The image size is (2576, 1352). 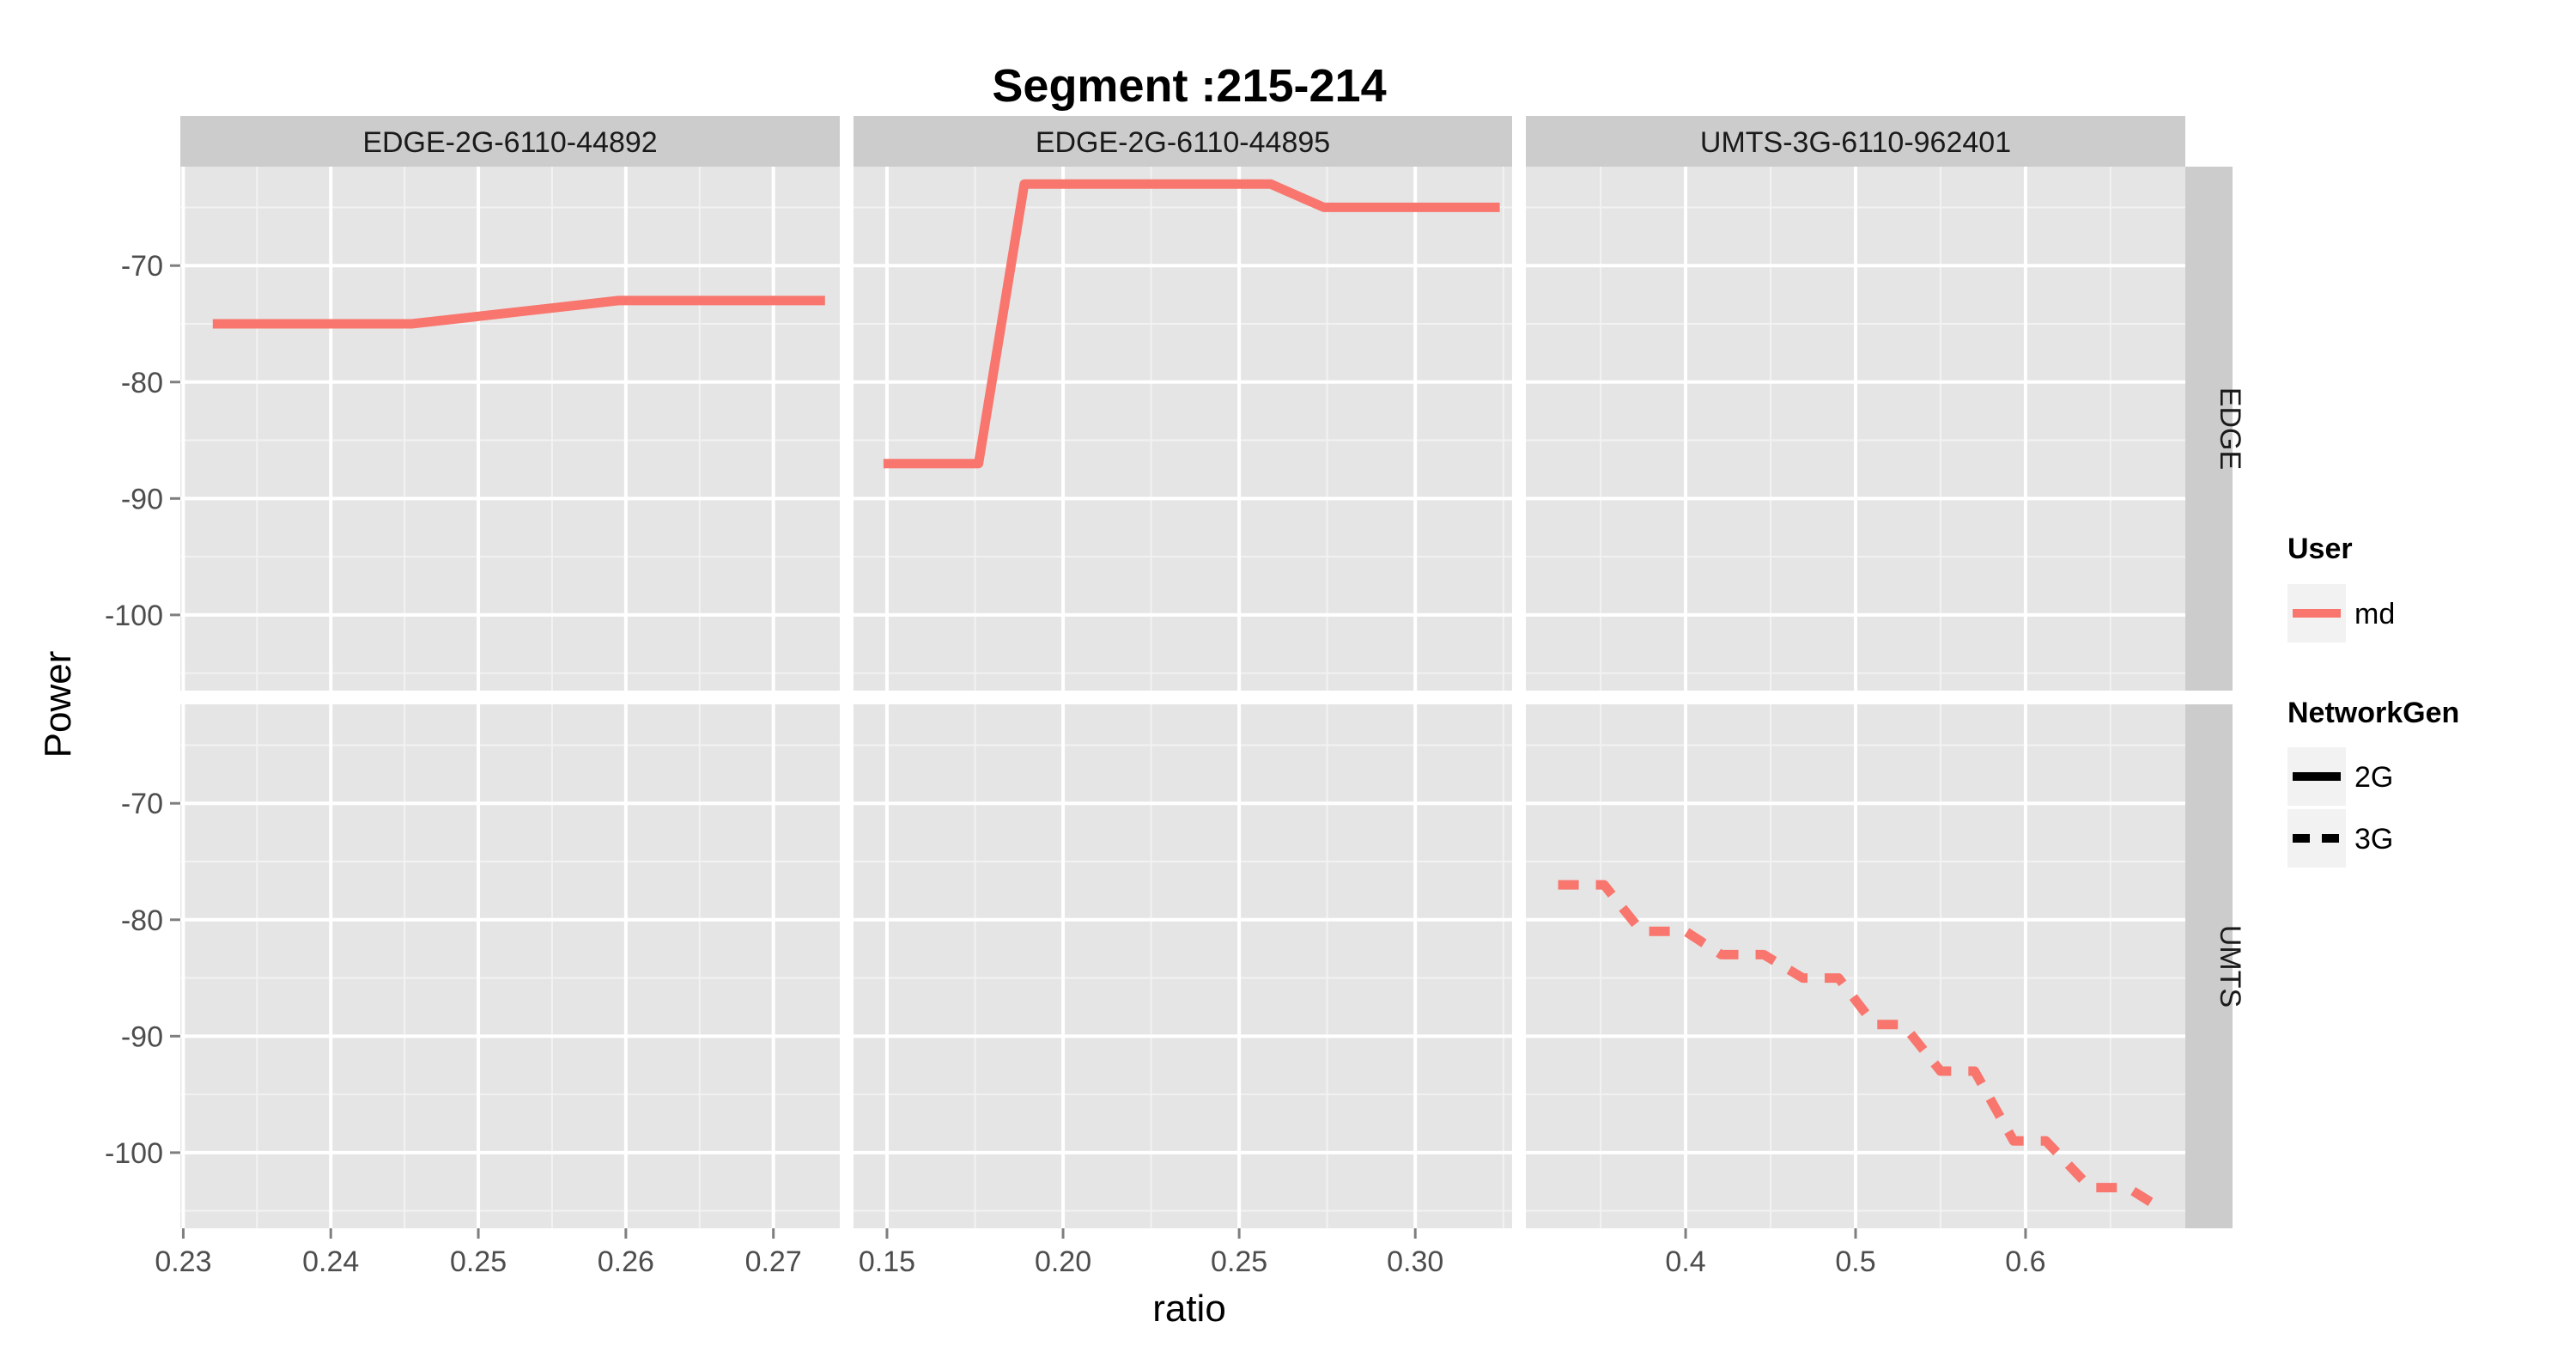 What do you see at coordinates (2375, 614) in the screenshot?
I see `legend-label-md: md` at bounding box center [2375, 614].